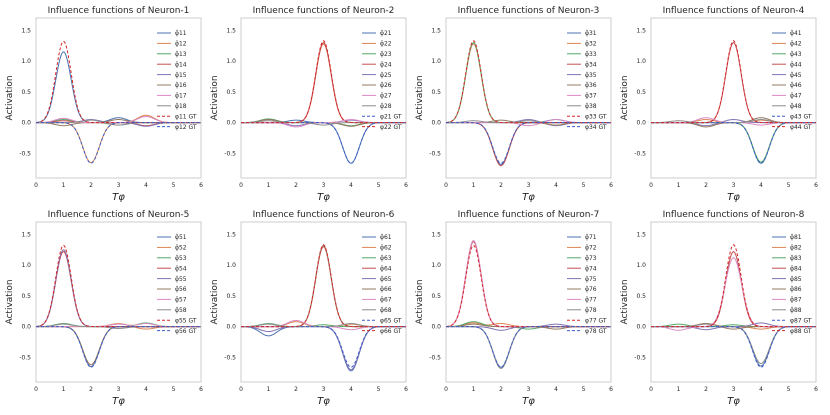 Image resolution: width=830 pixels, height=415 pixels. Describe the element at coordinates (591, 289) in the screenshot. I see `legend-label: φ̂76` at that location.